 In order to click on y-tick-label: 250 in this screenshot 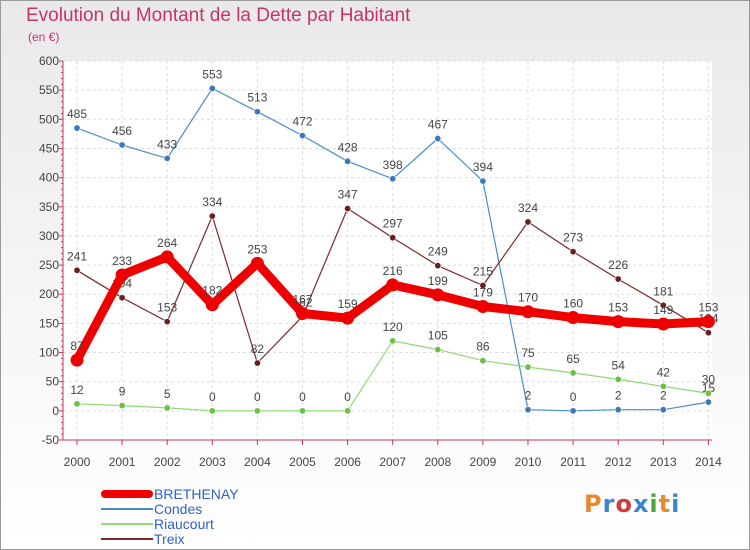, I will do `click(49, 265)`.